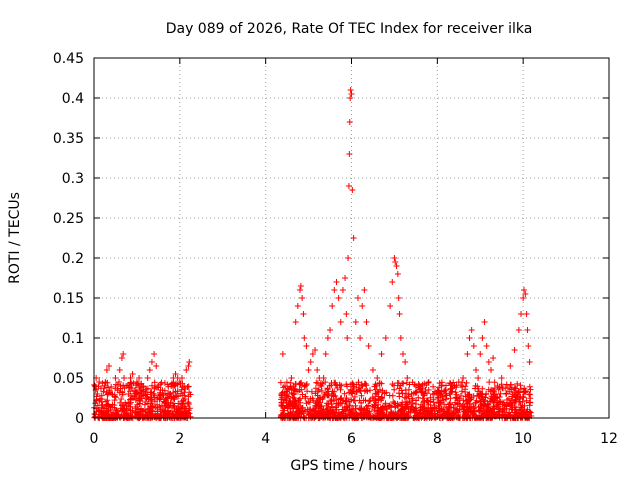 The width and height of the screenshot is (640, 480). What do you see at coordinates (351, 439) in the screenshot?
I see `x-tick-label: 6` at bounding box center [351, 439].